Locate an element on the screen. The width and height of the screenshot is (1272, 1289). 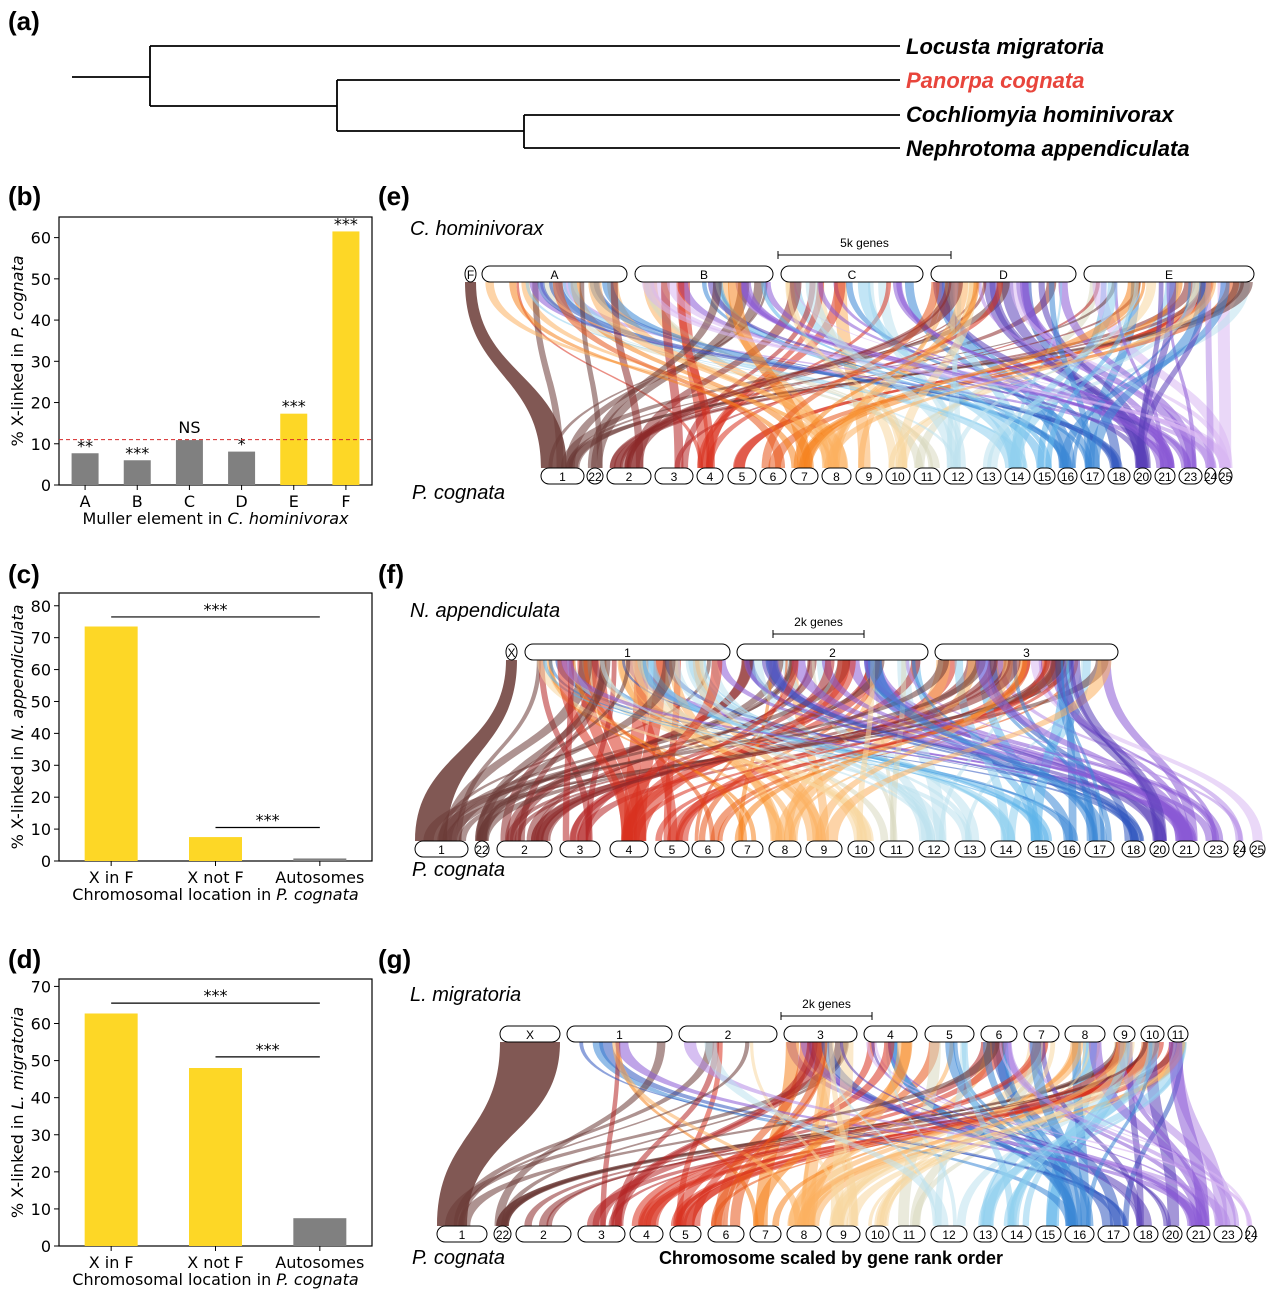
panel-label-d: (d) is located at coordinates (24, 959).